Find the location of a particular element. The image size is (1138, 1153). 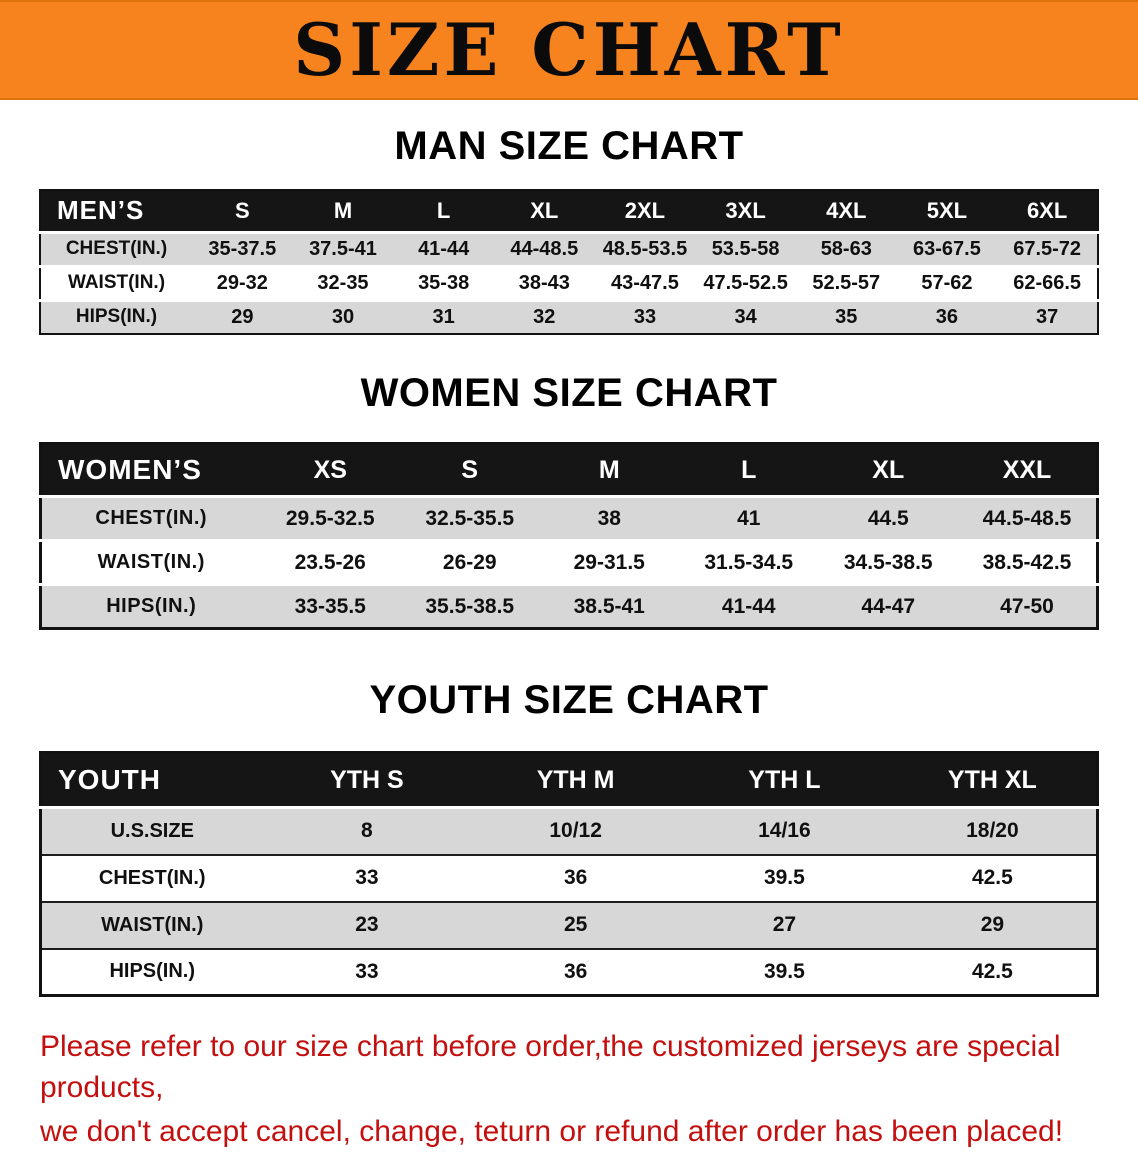

value-cell: 32 is located at coordinates (544, 316).